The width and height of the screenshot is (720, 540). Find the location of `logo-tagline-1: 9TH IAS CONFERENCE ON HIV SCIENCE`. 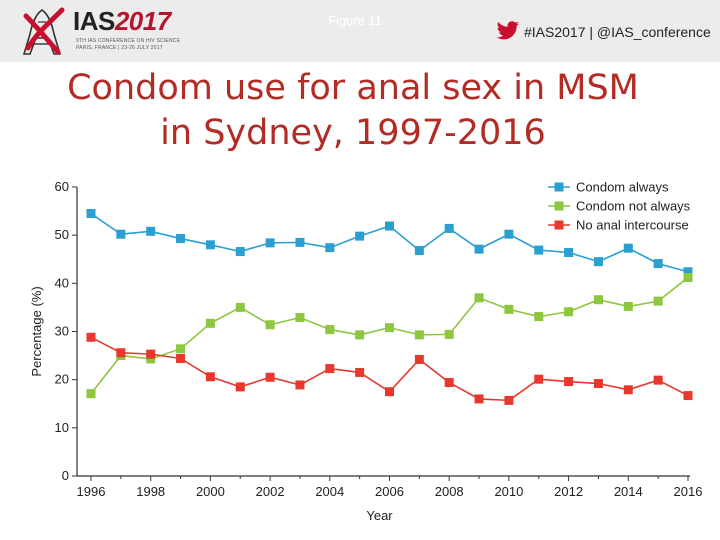

logo-tagline-1: 9TH IAS CONFERENCE ON HIV SCIENCE is located at coordinates (128, 41).